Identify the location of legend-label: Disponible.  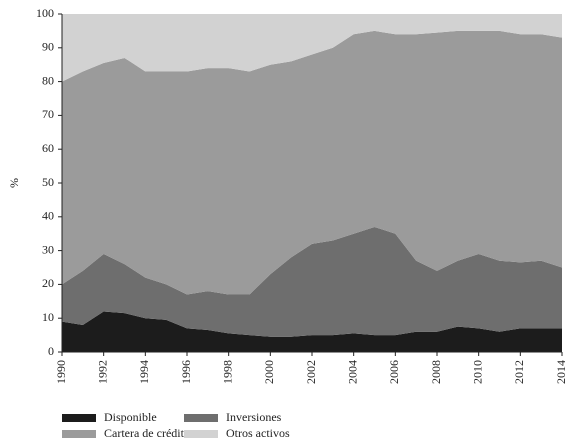
(130, 417).